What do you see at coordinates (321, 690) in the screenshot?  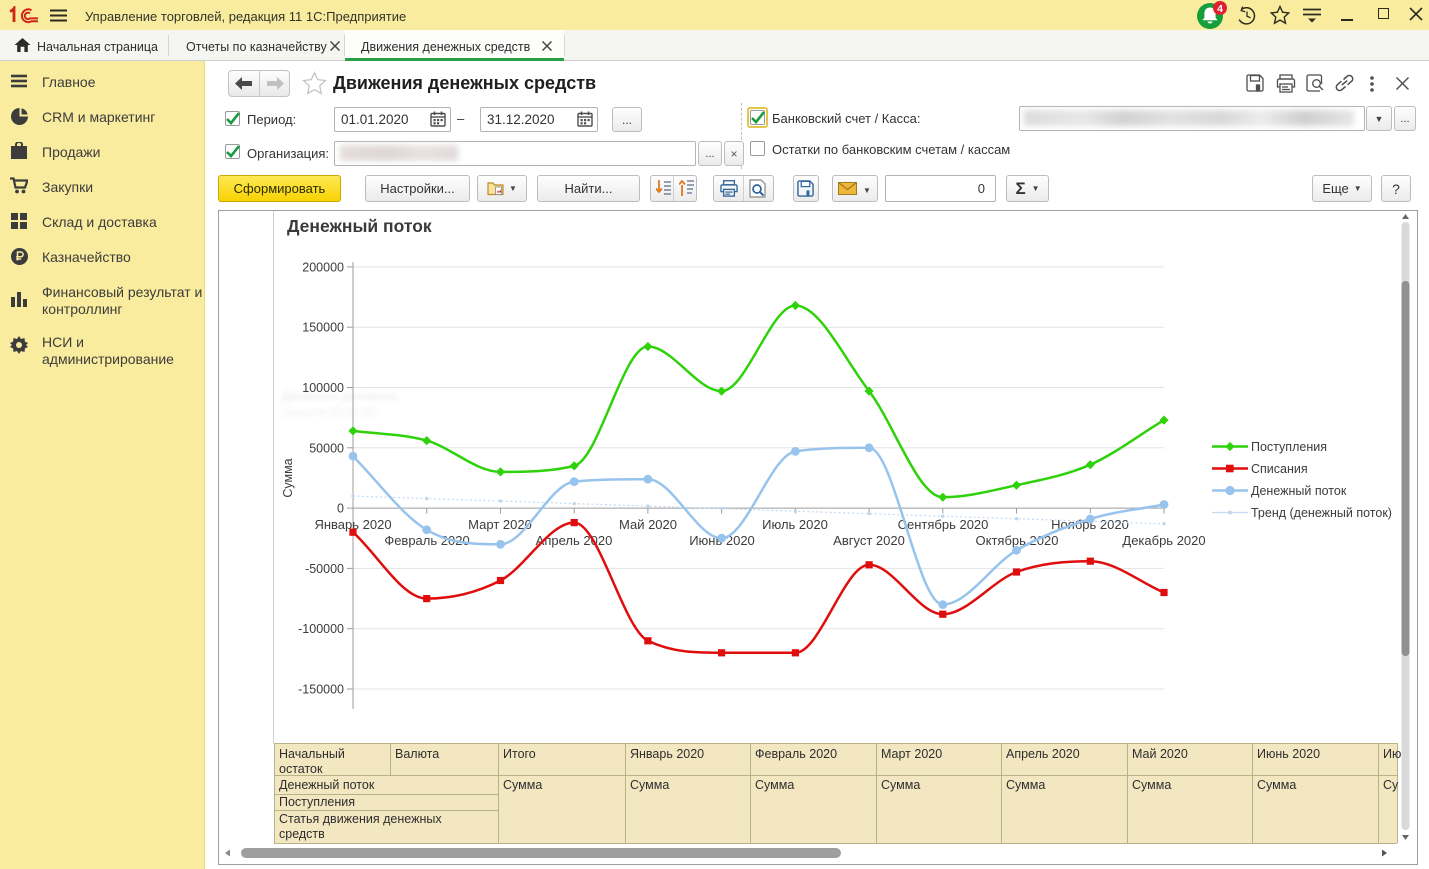 I see `svg-text: -150000` at bounding box center [321, 690].